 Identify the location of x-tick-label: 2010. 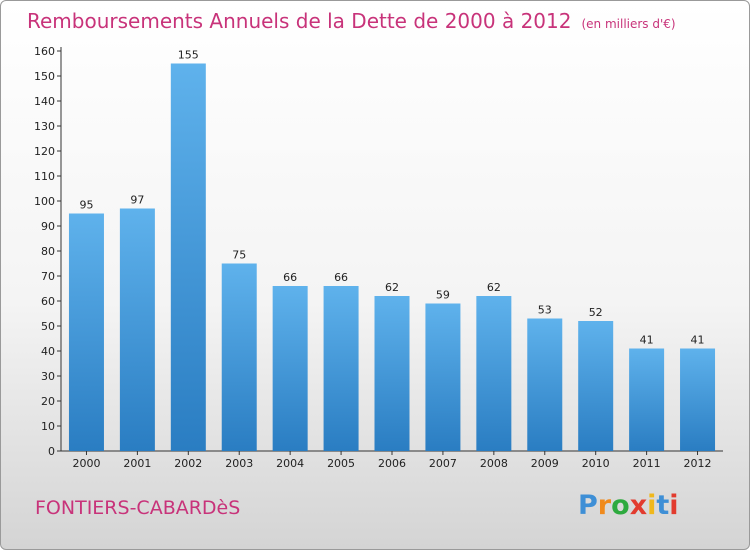
(596, 463).